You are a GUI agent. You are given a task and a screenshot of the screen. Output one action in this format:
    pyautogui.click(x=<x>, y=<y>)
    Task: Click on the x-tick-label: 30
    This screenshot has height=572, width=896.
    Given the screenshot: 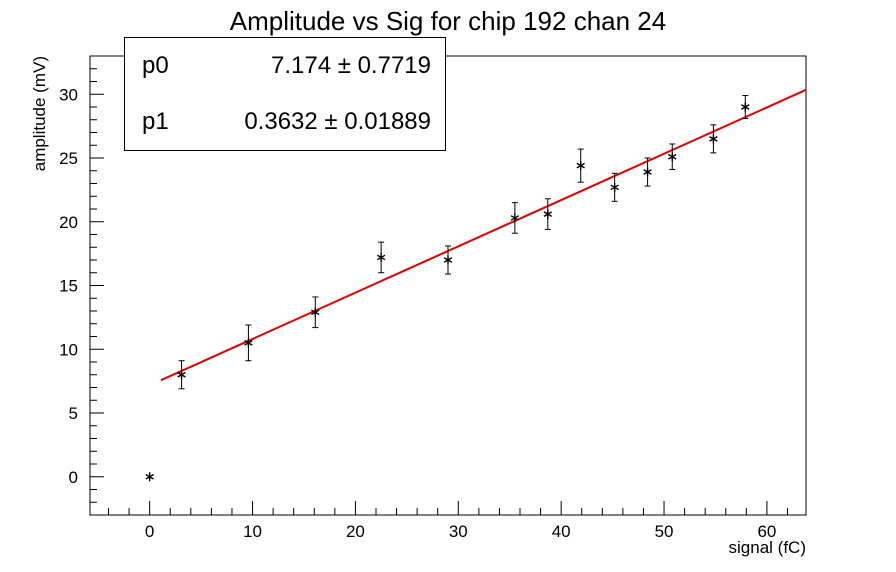 What is the action you would take?
    pyautogui.click(x=458, y=531)
    